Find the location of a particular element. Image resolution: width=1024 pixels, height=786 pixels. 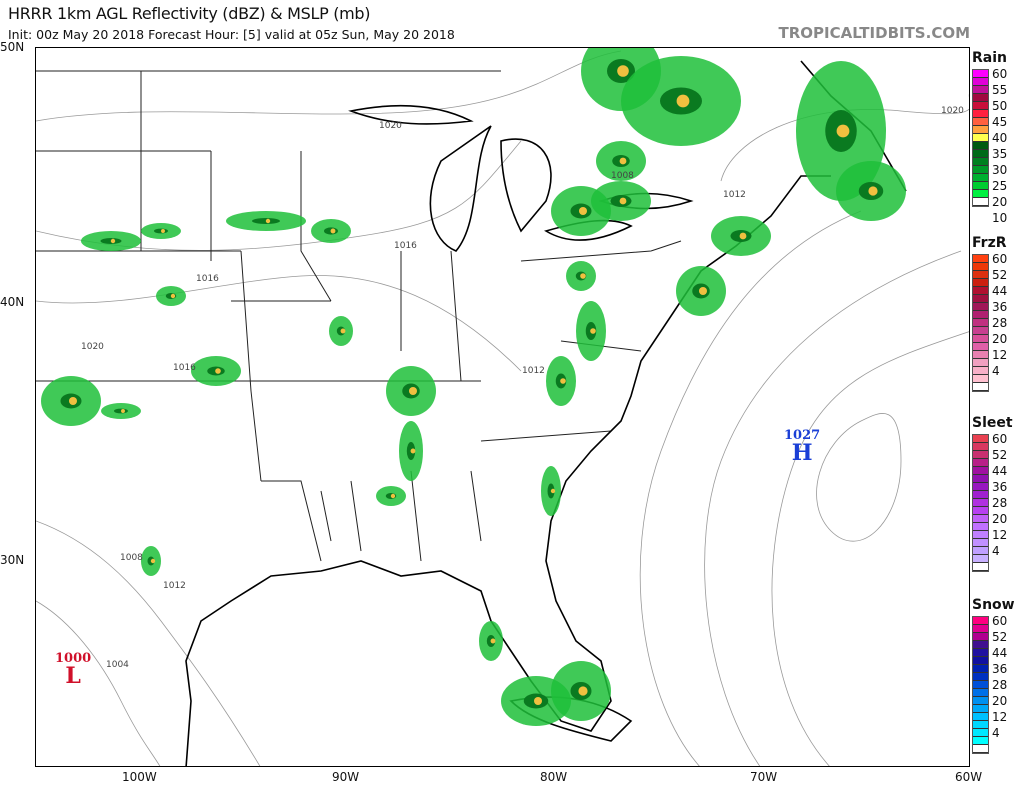

legend-label: 12 is located at coordinates (1000, 535).